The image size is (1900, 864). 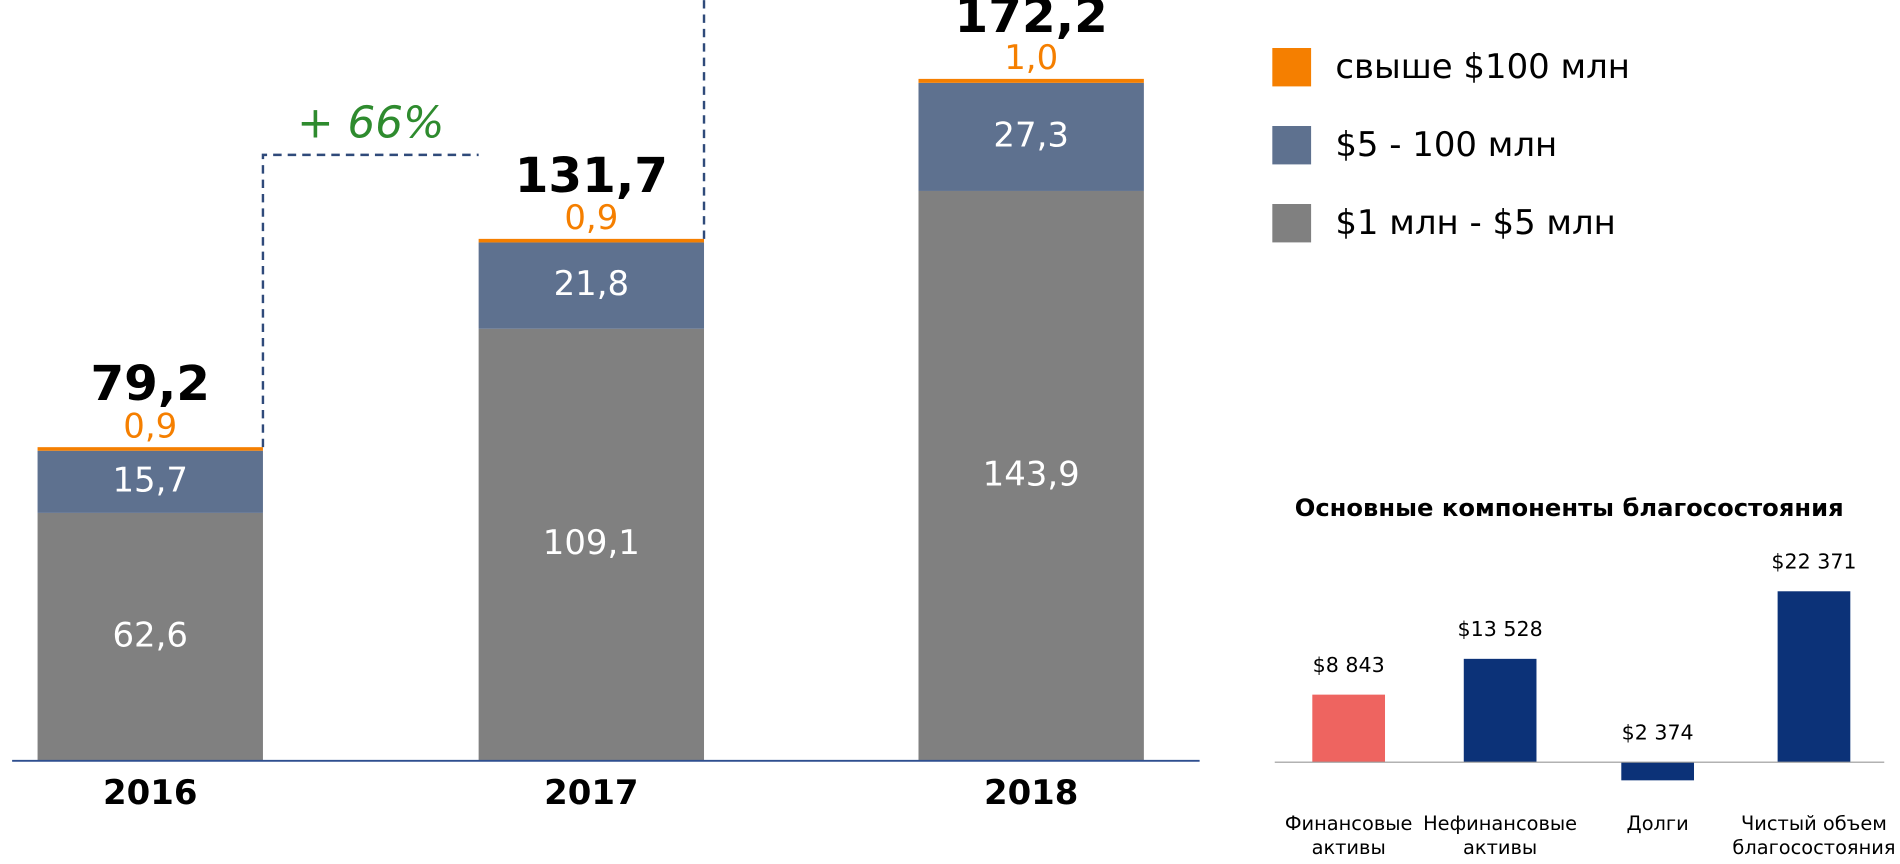 I want to click on value-label: 15,7, so click(x=150, y=479).